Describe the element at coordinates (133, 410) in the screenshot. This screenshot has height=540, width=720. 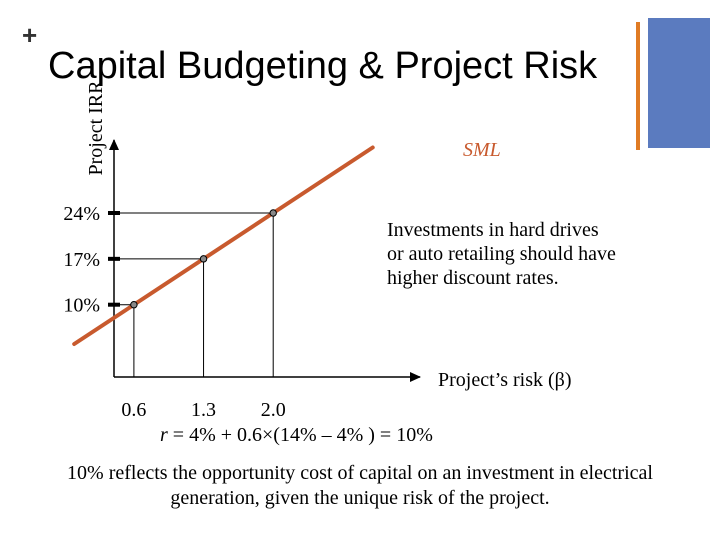
I see `x-tick-label-0: 0.6` at that location.